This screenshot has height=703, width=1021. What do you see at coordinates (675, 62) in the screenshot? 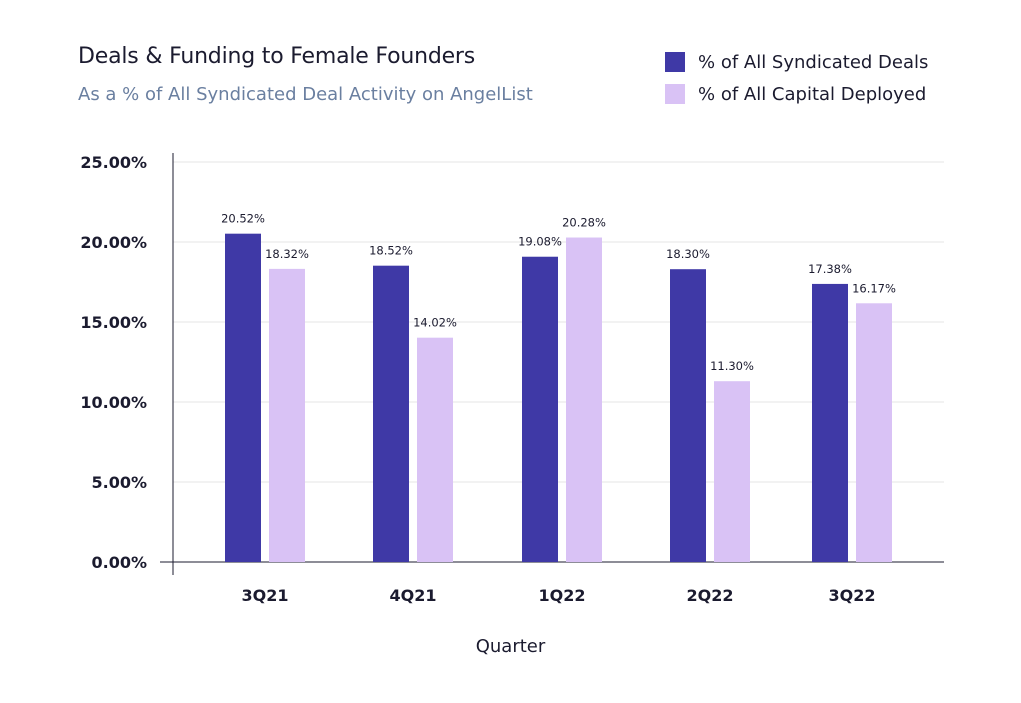
I see `legend-swatch-deals` at bounding box center [675, 62].